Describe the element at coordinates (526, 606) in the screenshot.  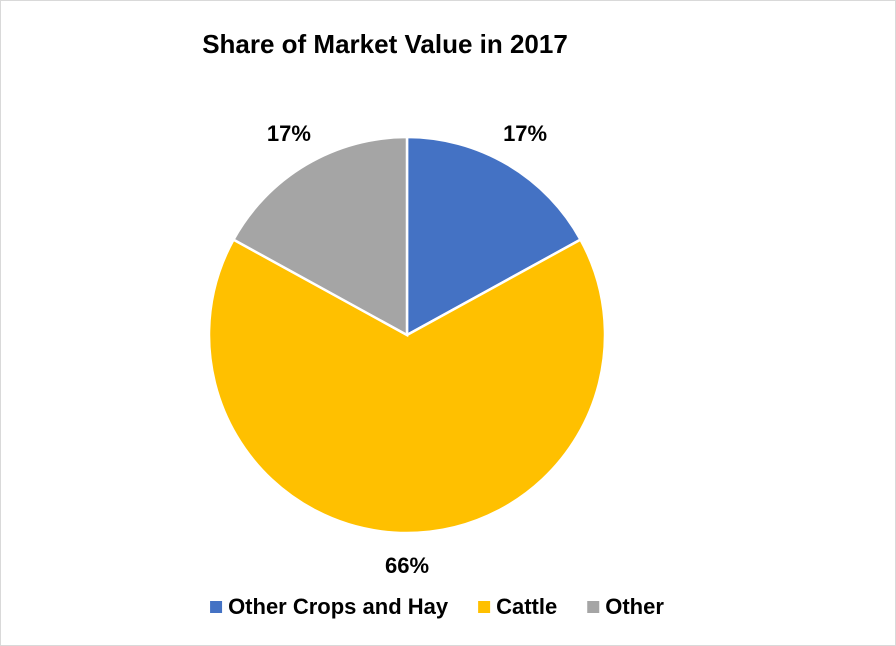
I see `legend-label: Cattle` at that location.